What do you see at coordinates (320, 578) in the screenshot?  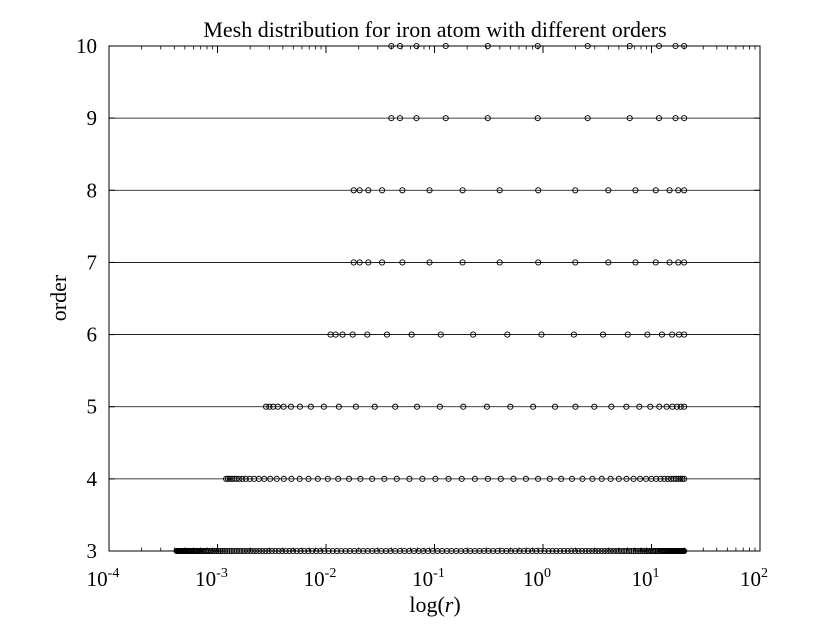 I see `x-tick-label: 10⁻²` at bounding box center [320, 578].